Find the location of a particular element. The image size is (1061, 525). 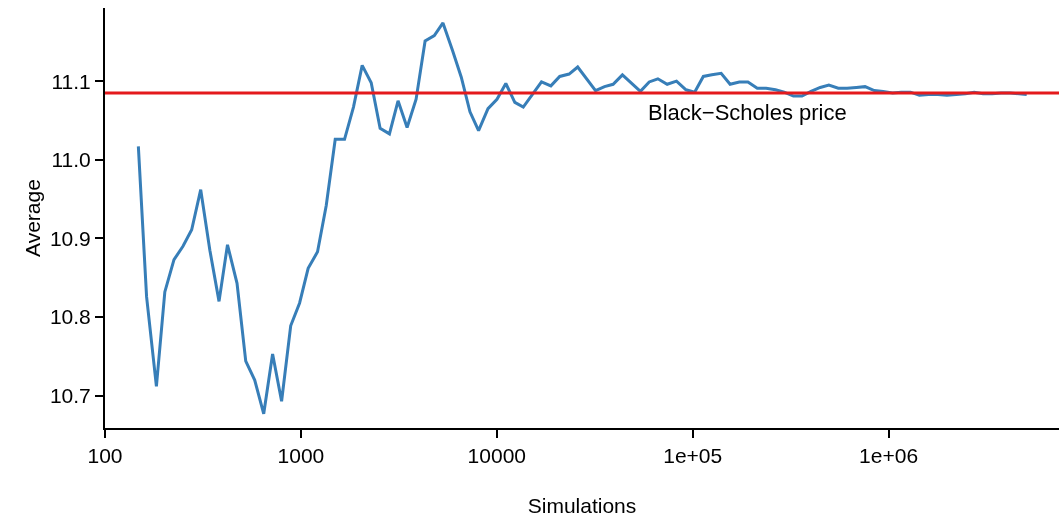

y-tick-label: 10.8 is located at coordinates (70, 317).